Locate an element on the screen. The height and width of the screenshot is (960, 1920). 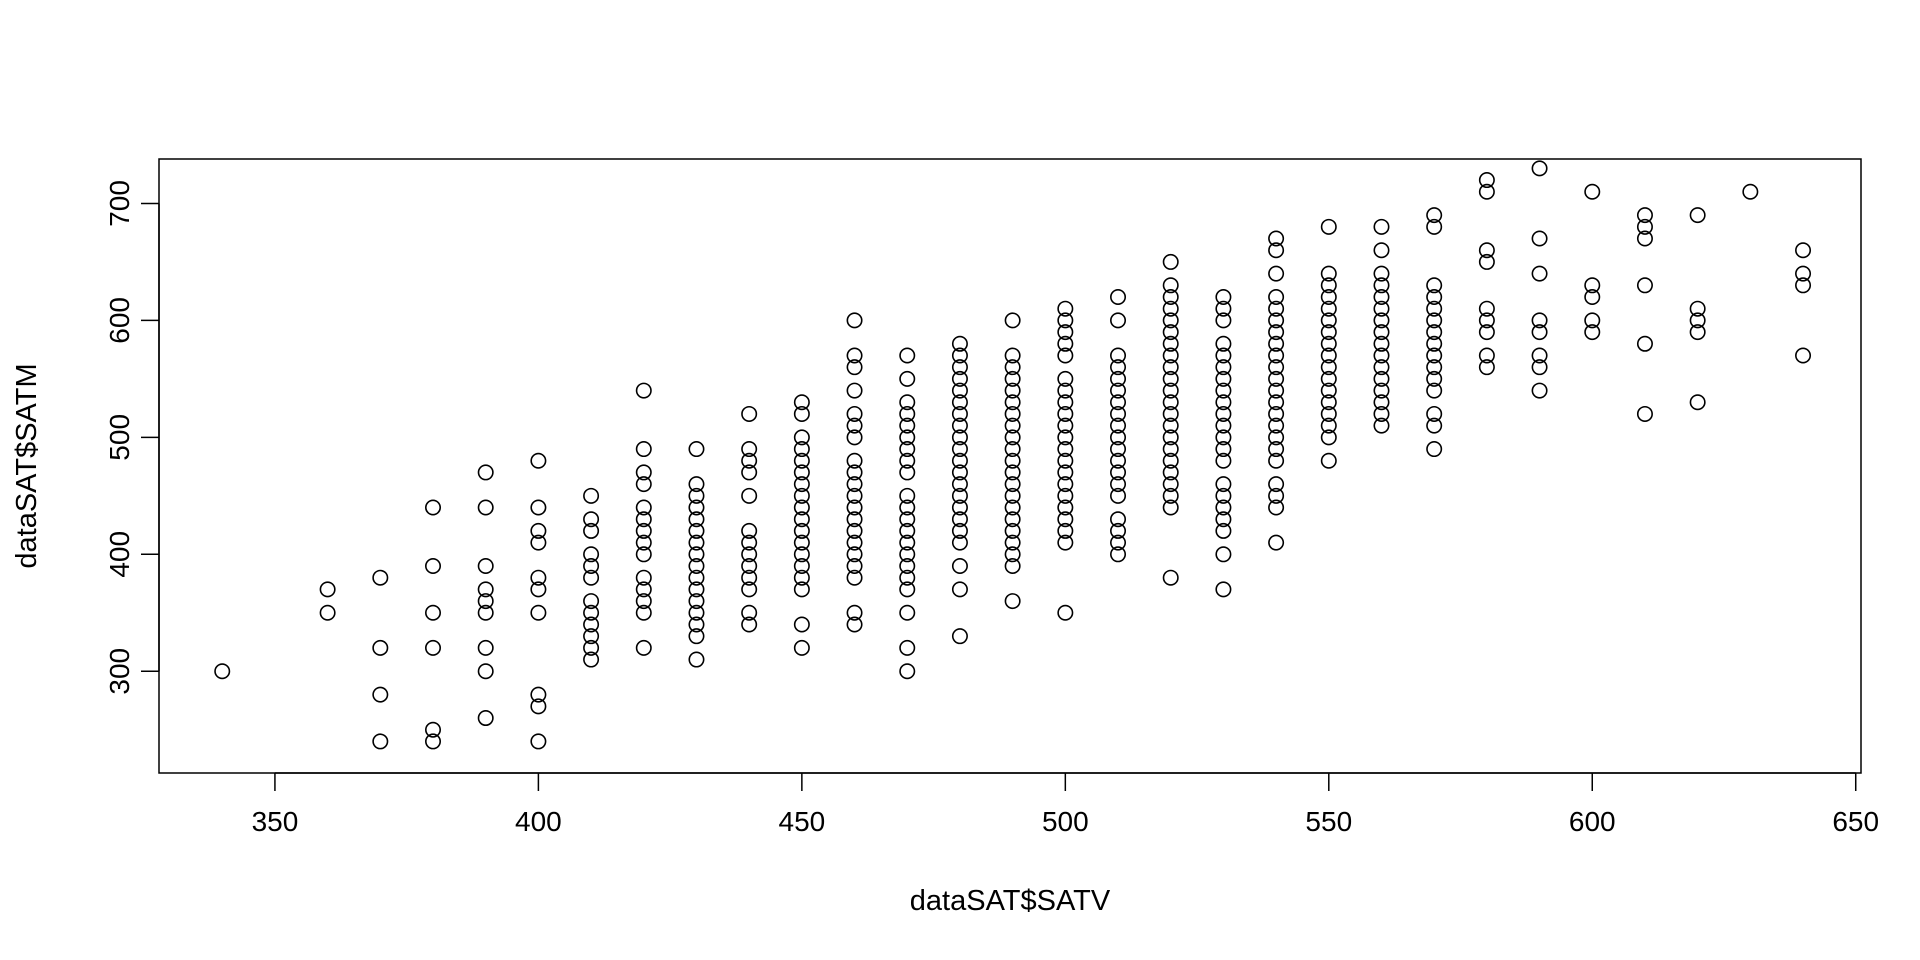
x-tick-label: 600 is located at coordinates (1592, 821).